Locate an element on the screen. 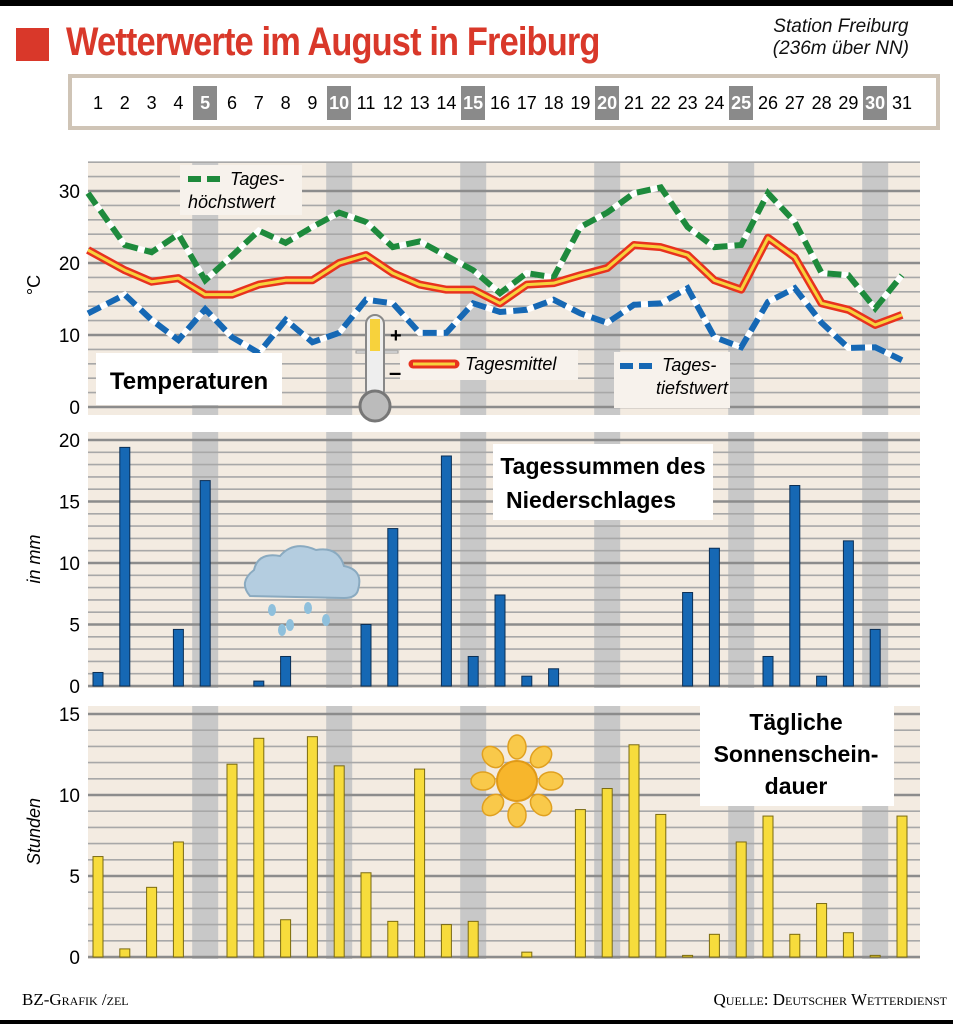 Image resolution: width=953 pixels, height=1024 pixels. day-label: 7 is located at coordinates (258, 103).